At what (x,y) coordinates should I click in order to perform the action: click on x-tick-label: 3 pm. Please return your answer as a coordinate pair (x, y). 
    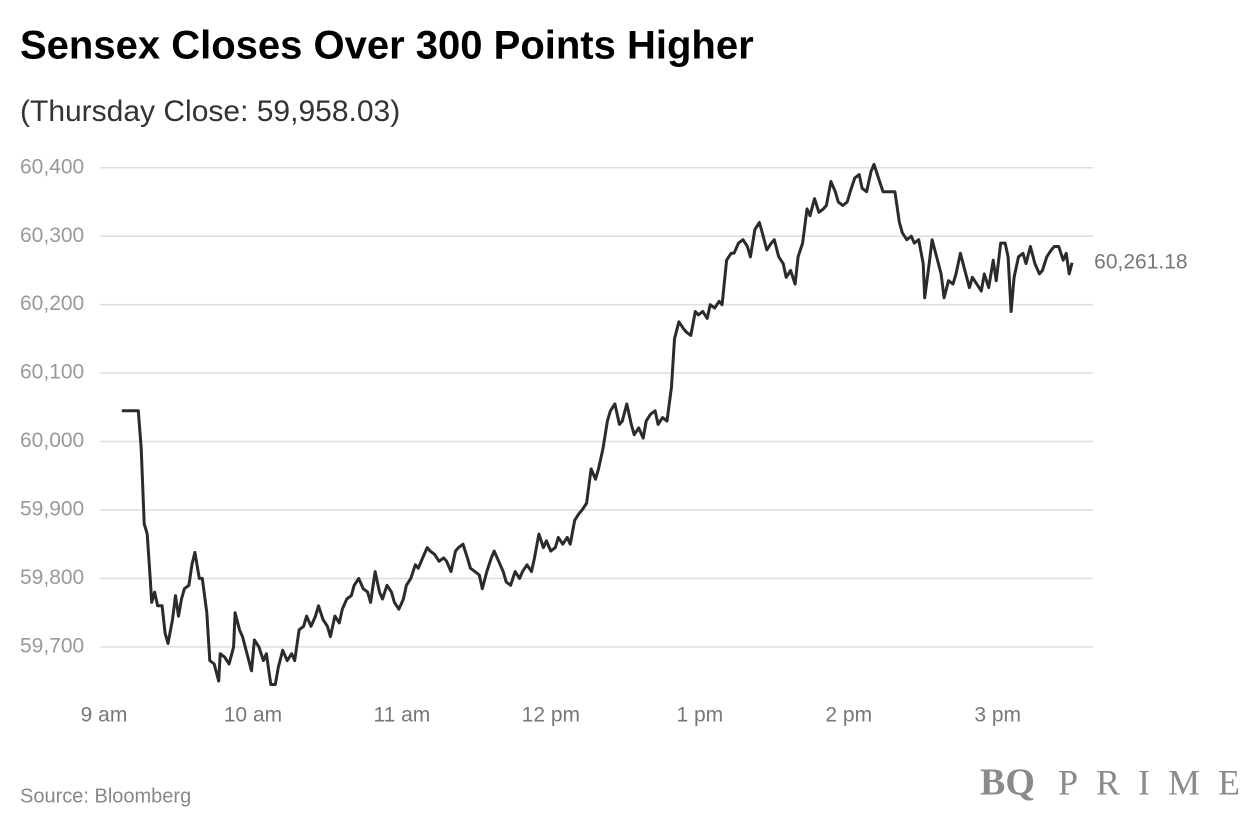
    Looking at the image, I should click on (997, 715).